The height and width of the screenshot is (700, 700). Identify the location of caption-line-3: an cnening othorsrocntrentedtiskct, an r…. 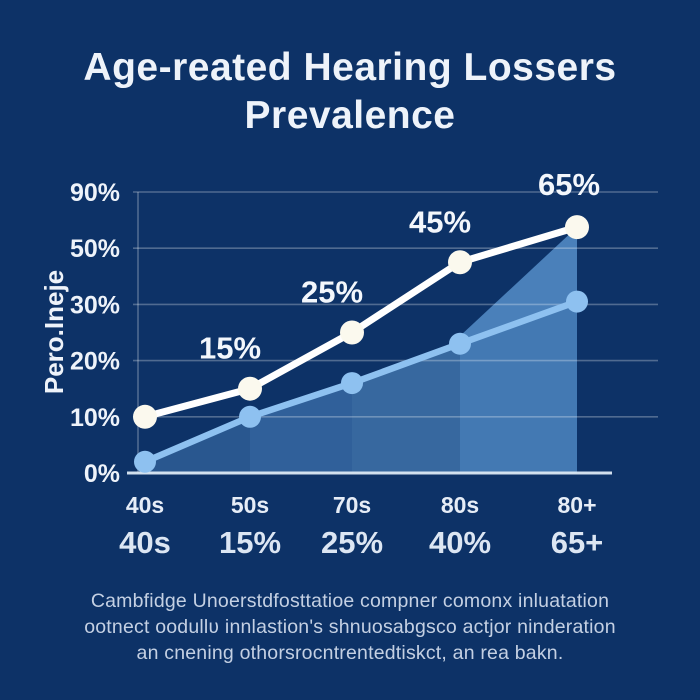
(350, 653).